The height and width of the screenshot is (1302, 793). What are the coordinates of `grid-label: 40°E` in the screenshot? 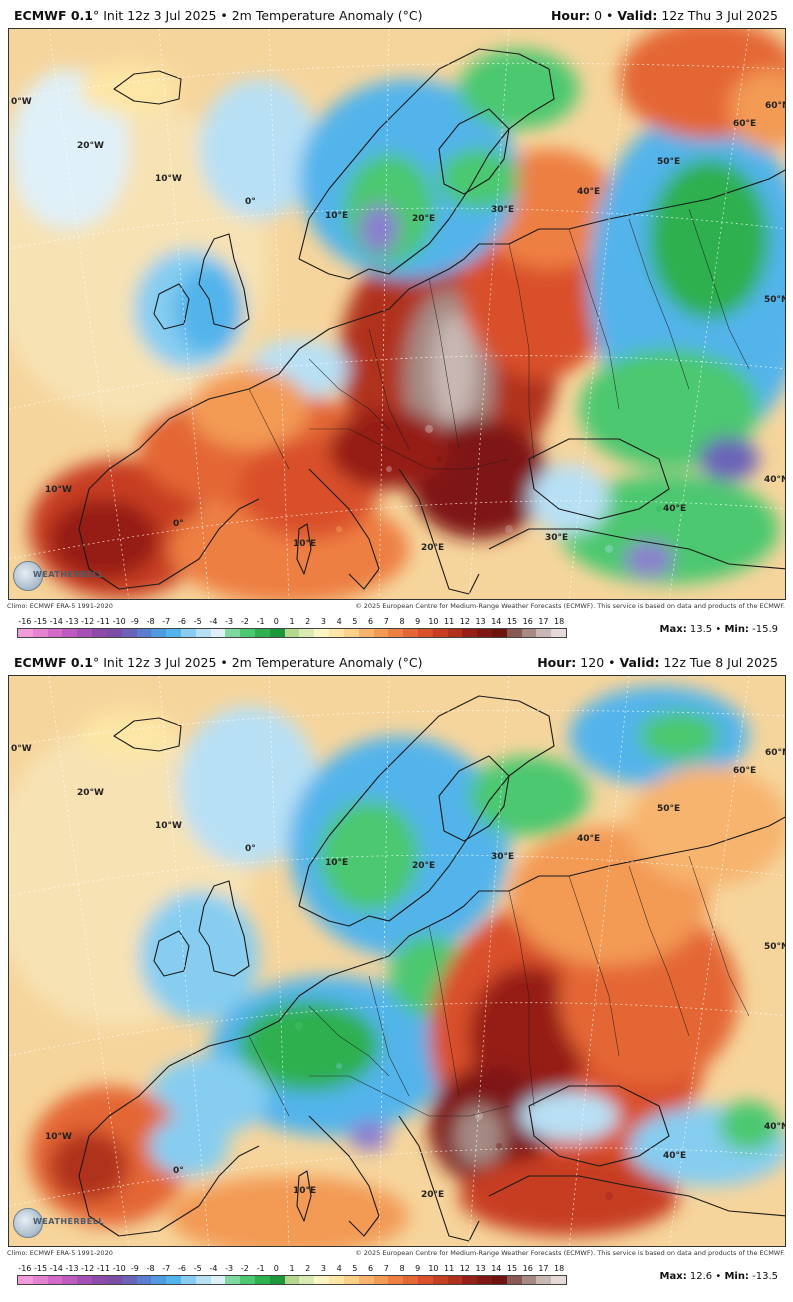 It's located at (589, 192).